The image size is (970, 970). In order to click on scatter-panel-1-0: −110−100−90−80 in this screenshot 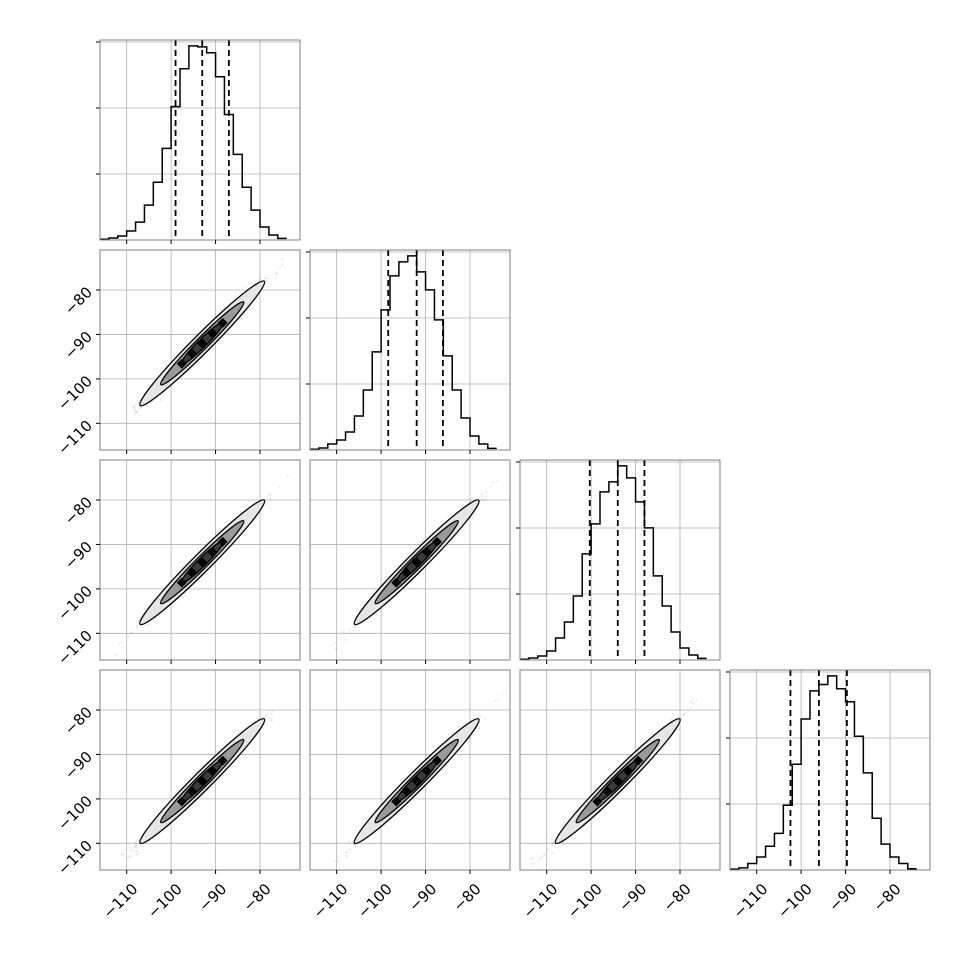, I will do `click(177, 353)`.